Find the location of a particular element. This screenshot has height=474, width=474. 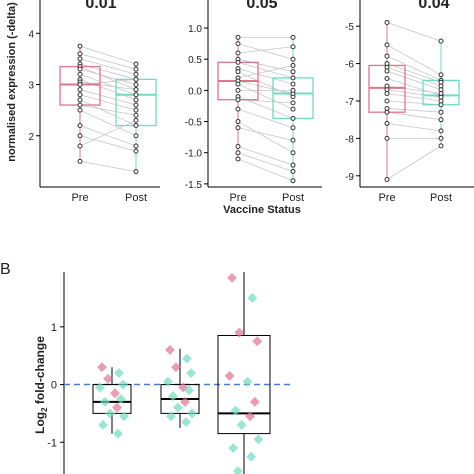

chart-2-plot: 0.05 -1.5 -1.0 -0.5 0.0 0.5 1.0 Pre Post is located at coordinates (253, 102).